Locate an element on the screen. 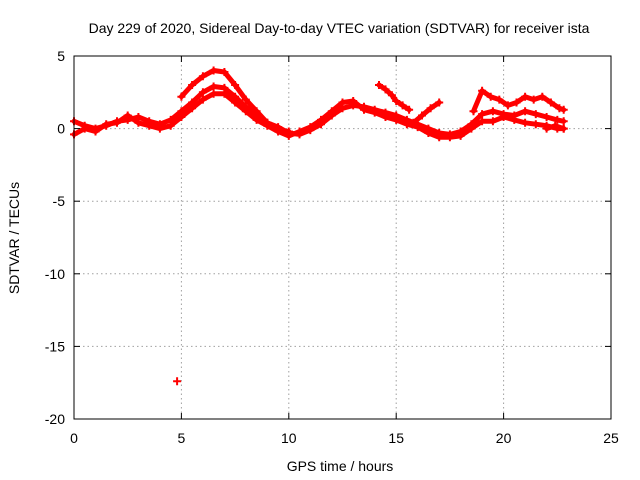 This screenshot has height=480, width=640. series-track-c is located at coordinates (235, 101).